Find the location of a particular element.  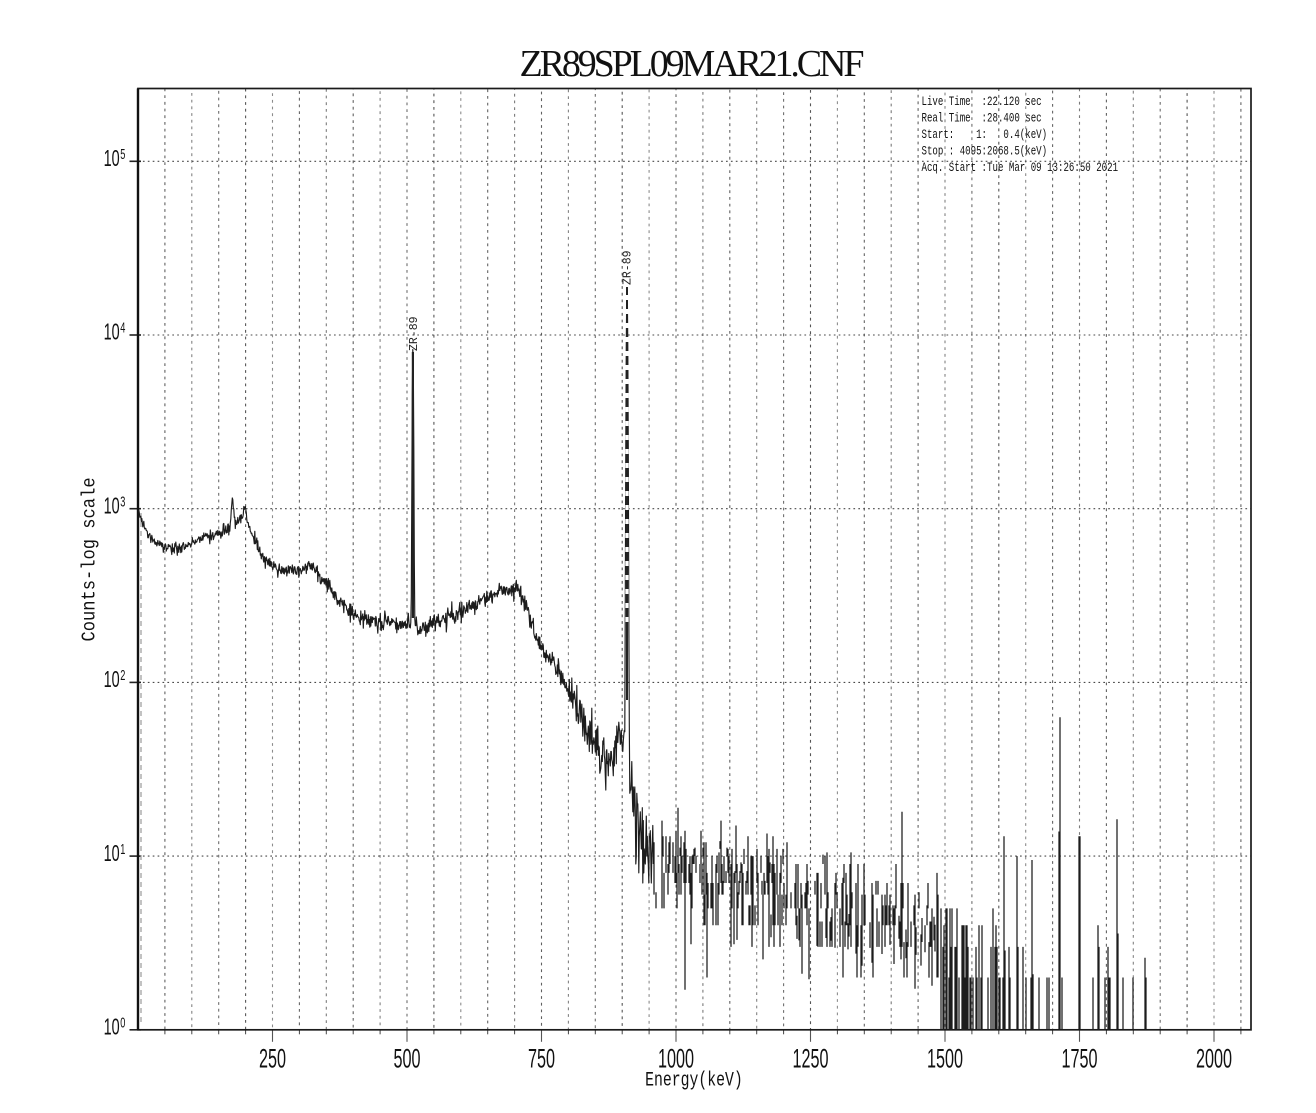

svg-text: 4 is located at coordinates (122, 327).